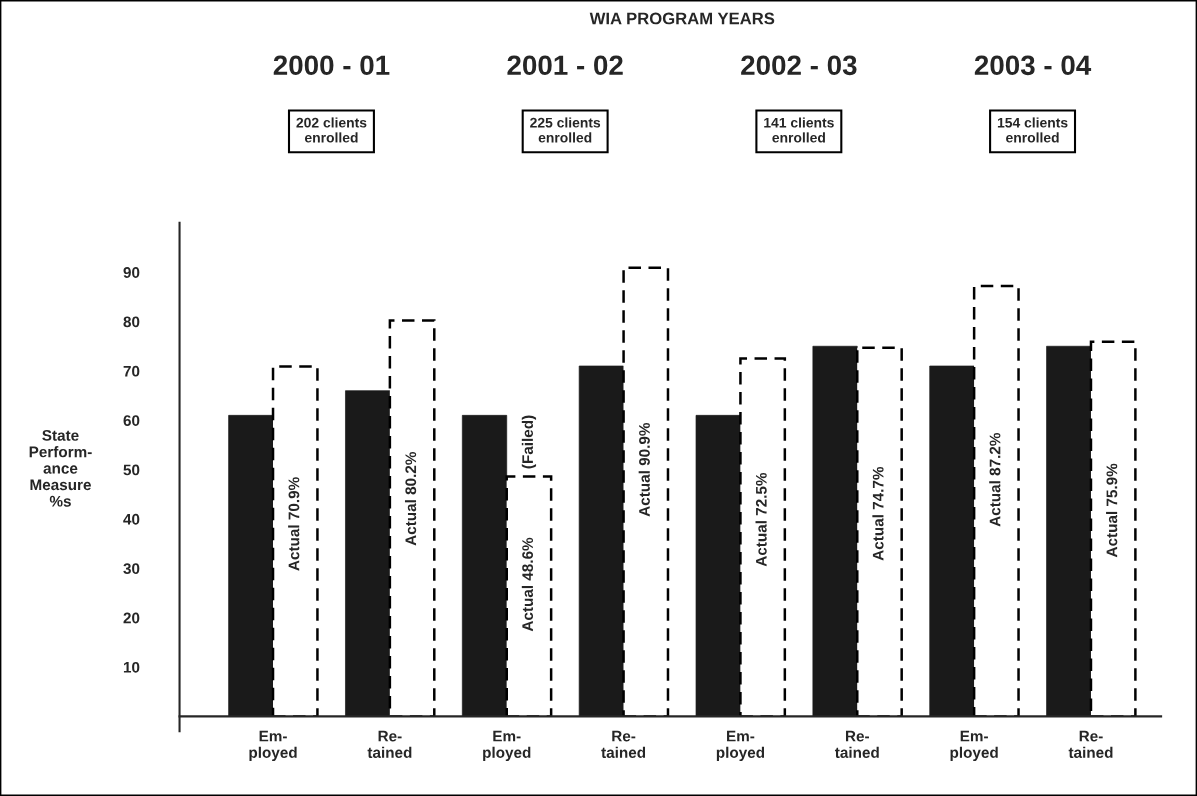 The height and width of the screenshot is (796, 1197). Describe the element at coordinates (799, 65) in the screenshot. I see `text: 2002 - 03` at that location.